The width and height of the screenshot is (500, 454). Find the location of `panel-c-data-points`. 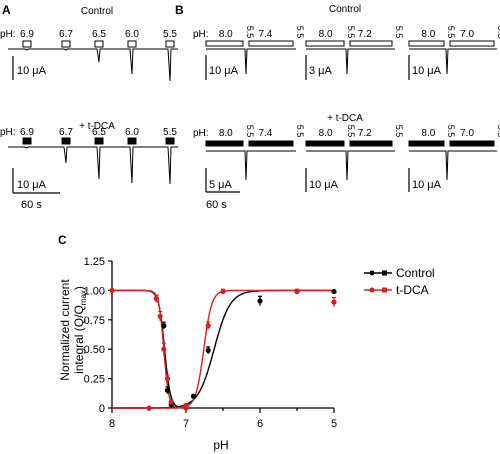

panel-c-data-points is located at coordinates (223, 349).